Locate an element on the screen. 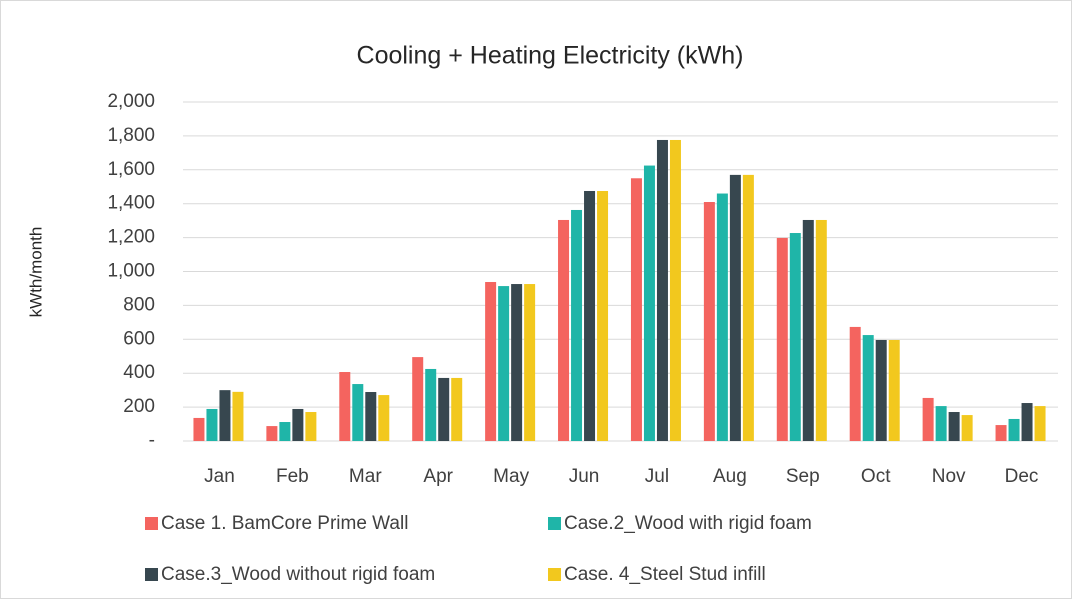 The image size is (1072, 599). y-tick-label: 1,600 is located at coordinates (131, 169).